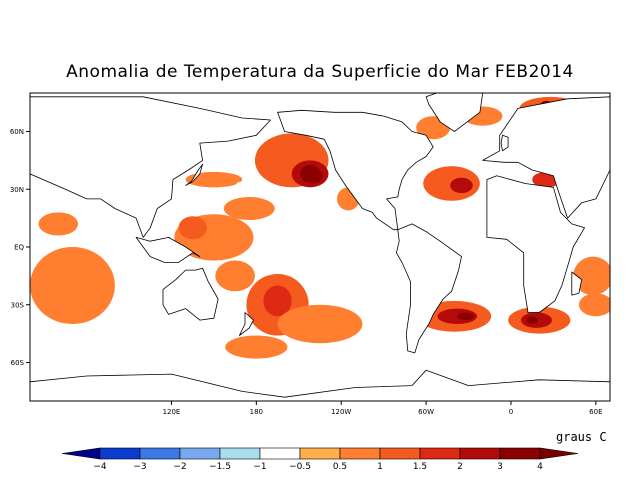  What do you see at coordinates (18, 305) in the screenshot?
I see `y-tick-label: 30S` at bounding box center [18, 305].